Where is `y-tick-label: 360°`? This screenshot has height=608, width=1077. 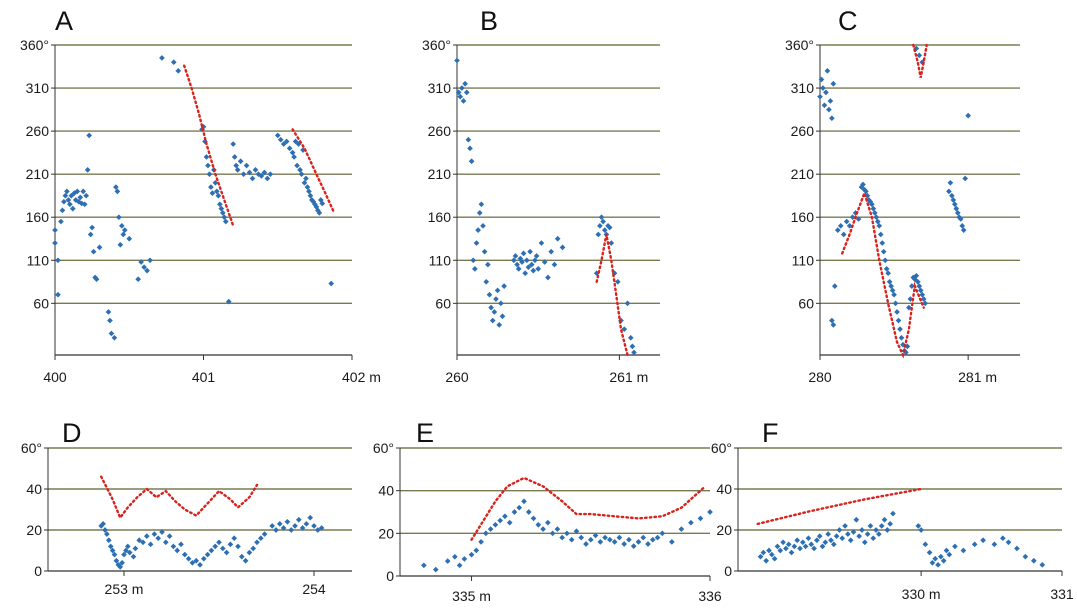 y-tick-label: 360° is located at coordinates (799, 45).